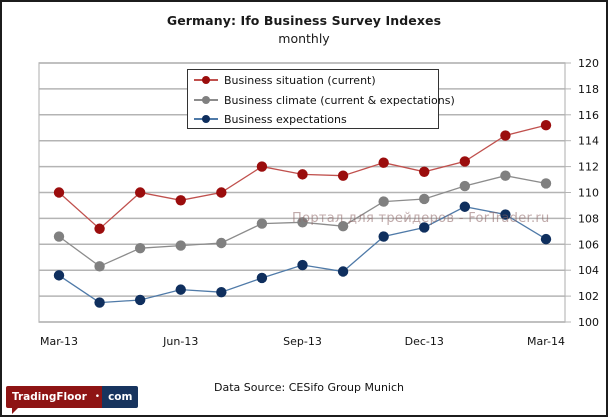 The width and height of the screenshot is (608, 417). I want to click on y-tick-label: 112, so click(588, 167).